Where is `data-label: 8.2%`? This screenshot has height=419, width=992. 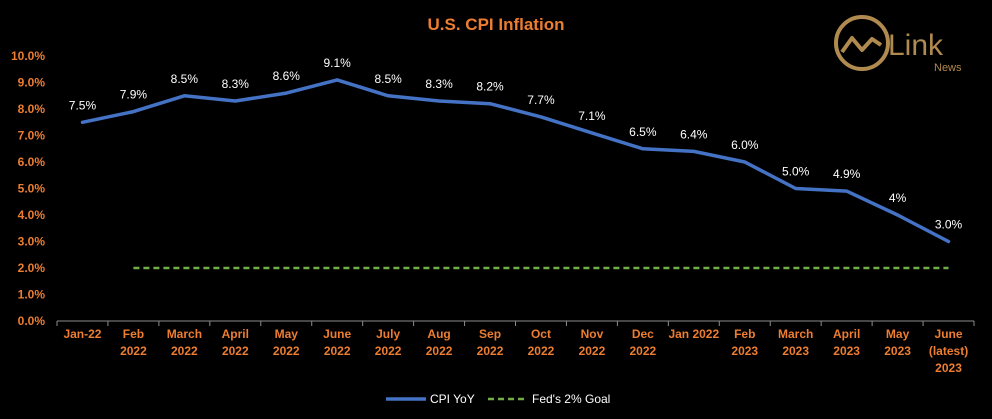
data-label: 8.2% is located at coordinates (490, 87).